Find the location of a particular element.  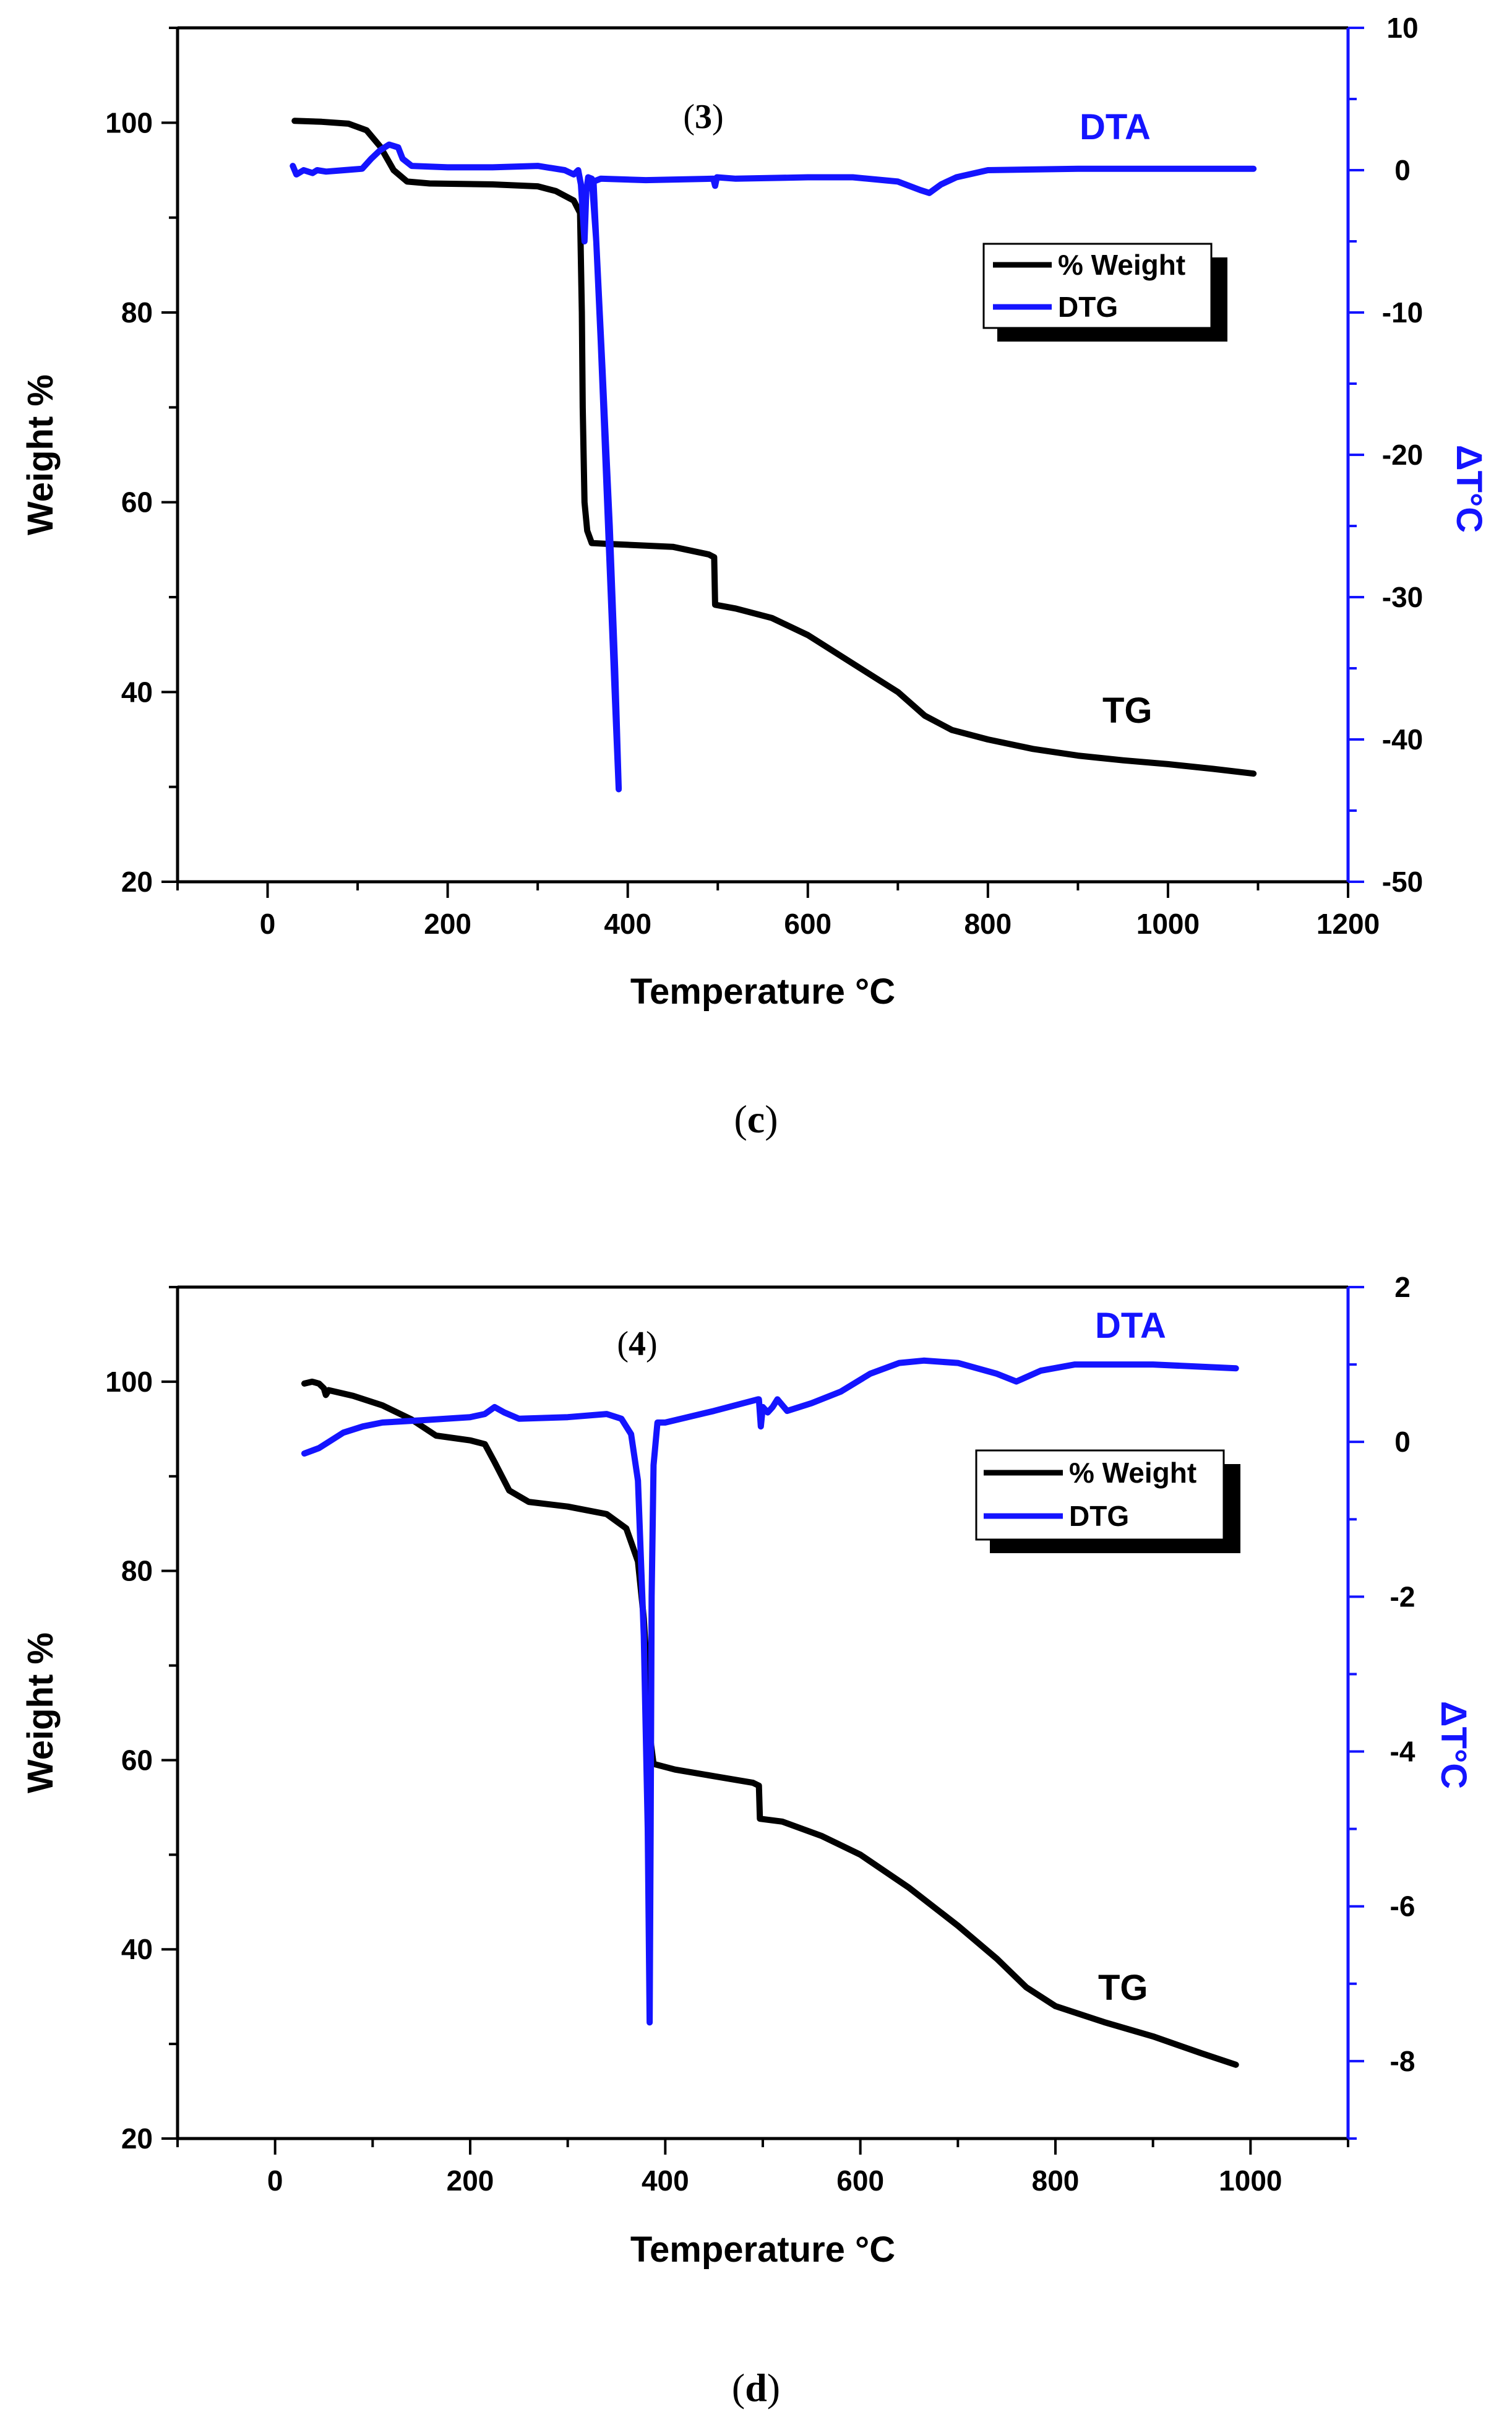

y2-tick-label: -40 is located at coordinates (1402, 739).